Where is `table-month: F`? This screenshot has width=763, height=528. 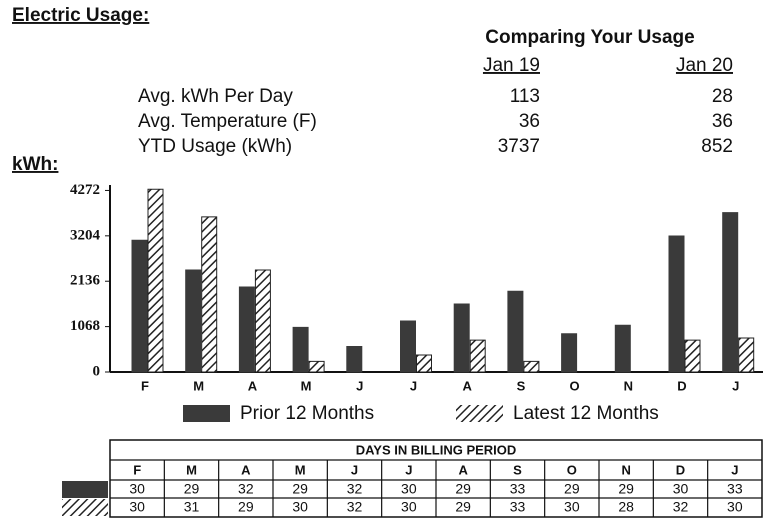
table-month: F is located at coordinates (137, 469).